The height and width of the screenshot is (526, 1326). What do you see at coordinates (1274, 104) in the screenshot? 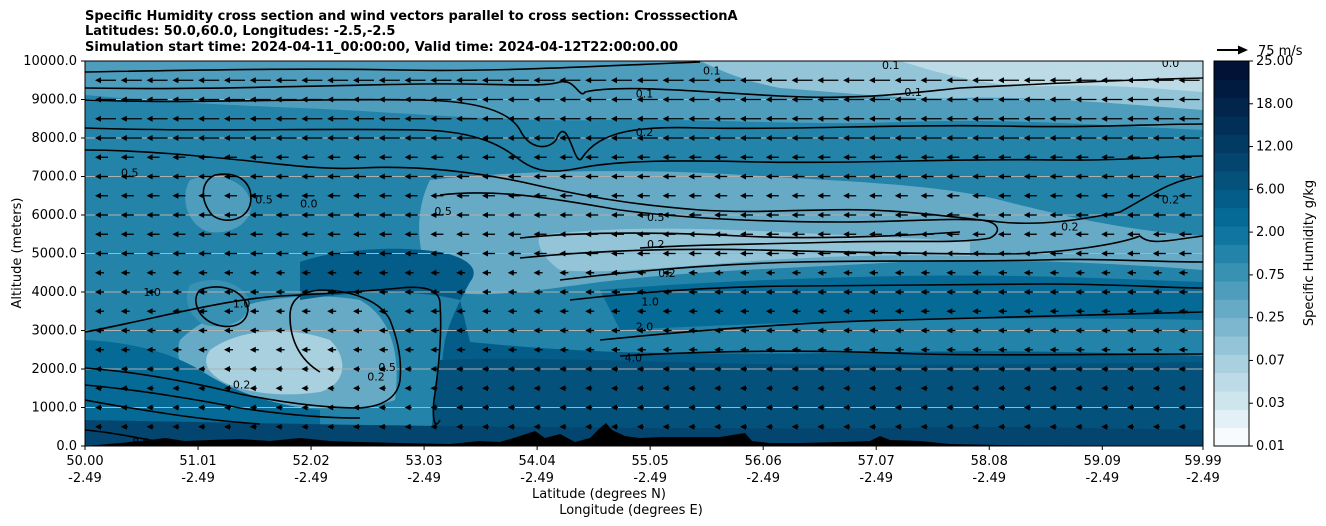
I see `colorbar-tick-label: 18.00` at bounding box center [1274, 104].